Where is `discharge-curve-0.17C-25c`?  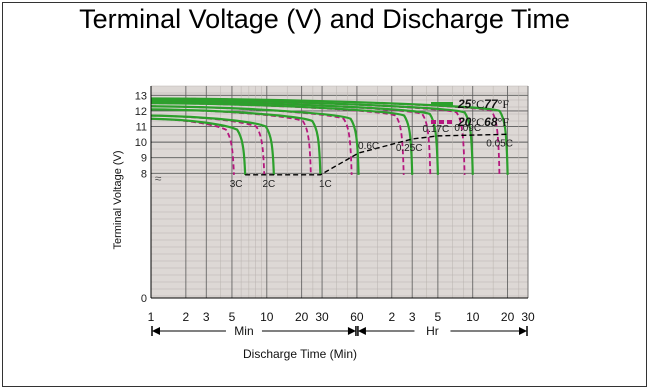
discharge-curve-0.17C-25c is located at coordinates (294, 137).